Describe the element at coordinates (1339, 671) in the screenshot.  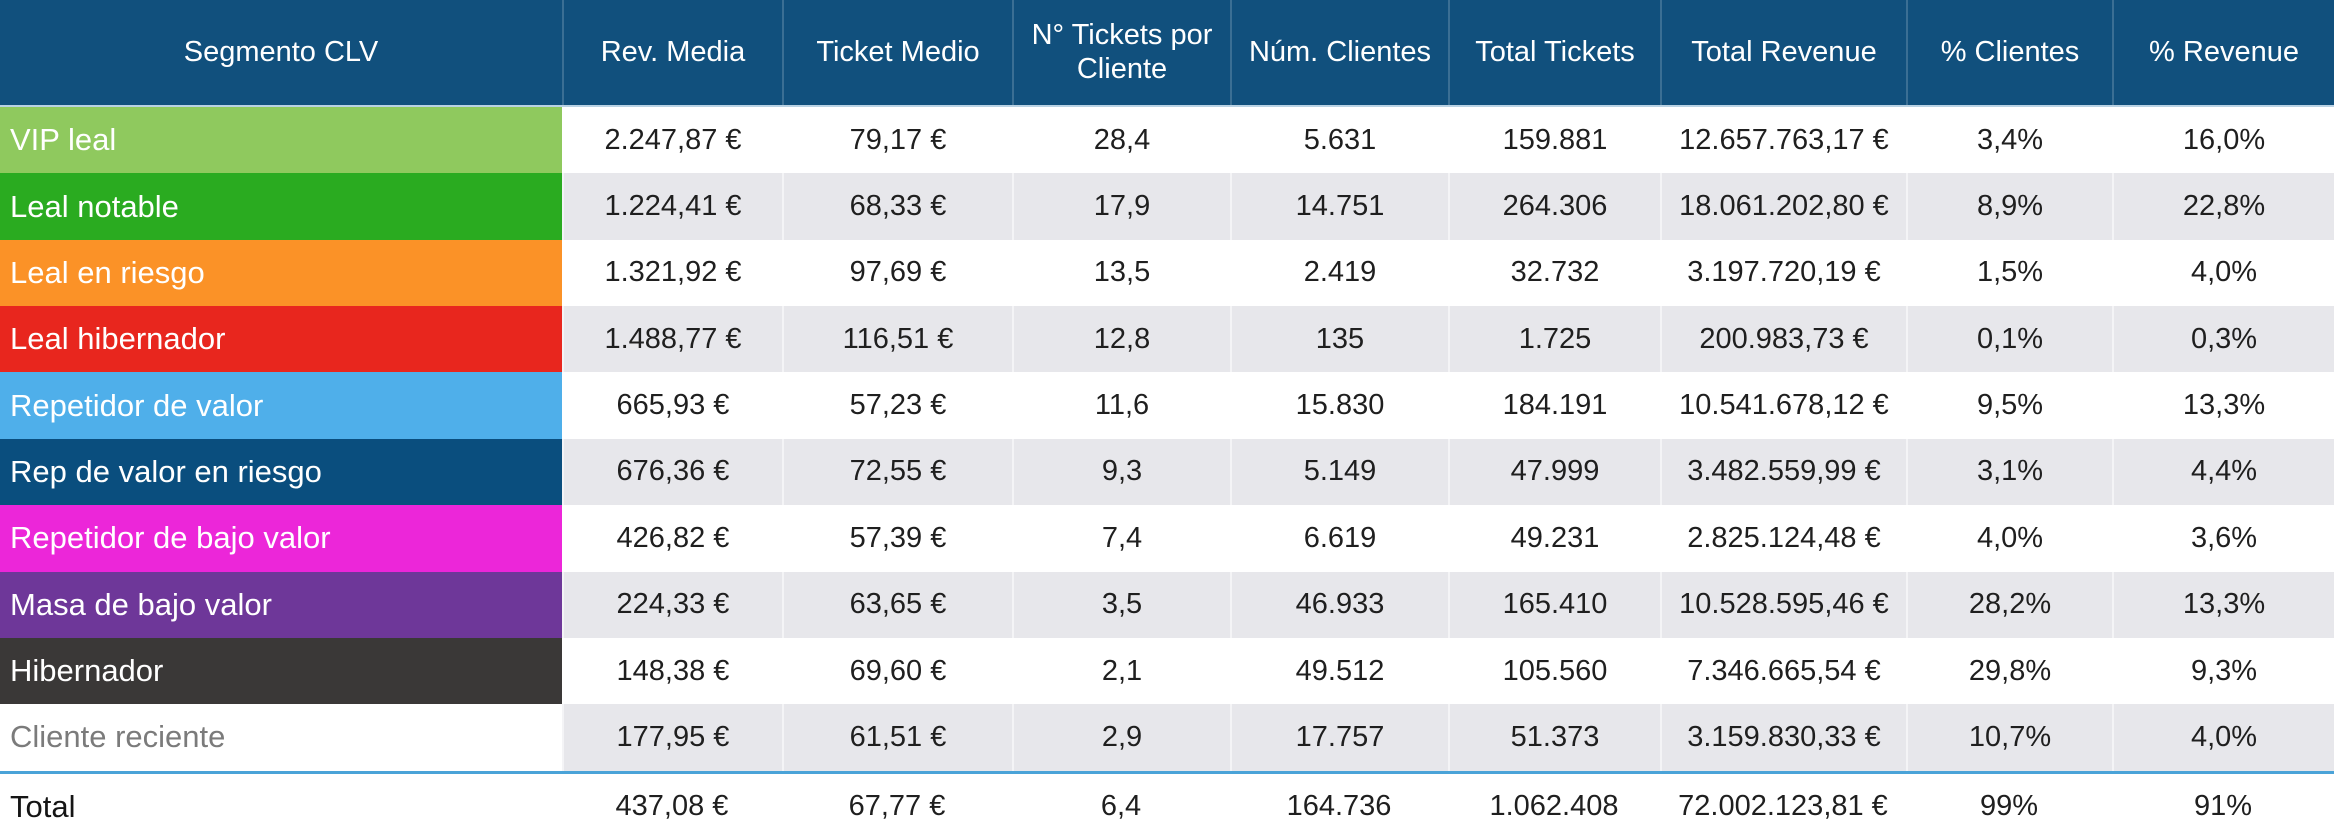
I see `table-cell: 49.512` at that location.